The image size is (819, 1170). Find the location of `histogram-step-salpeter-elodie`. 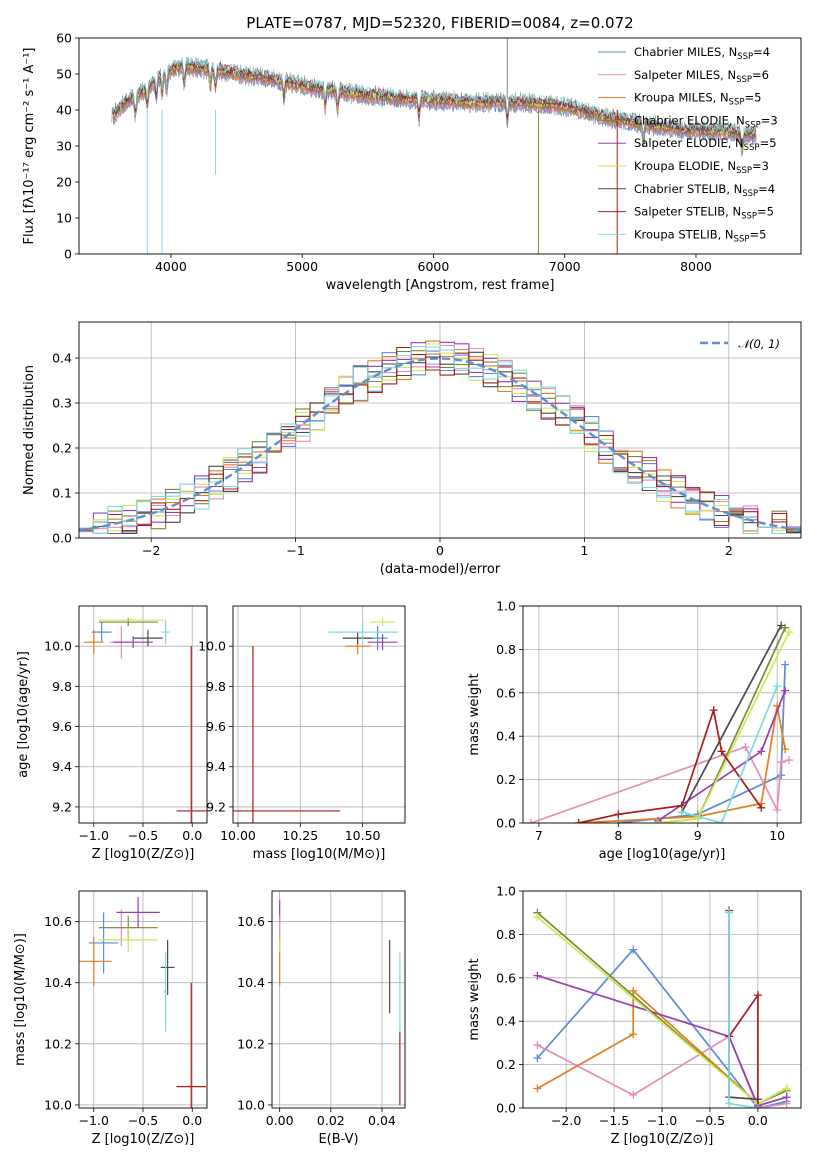

histogram-step-salpeter-elodie is located at coordinates (440, 438).